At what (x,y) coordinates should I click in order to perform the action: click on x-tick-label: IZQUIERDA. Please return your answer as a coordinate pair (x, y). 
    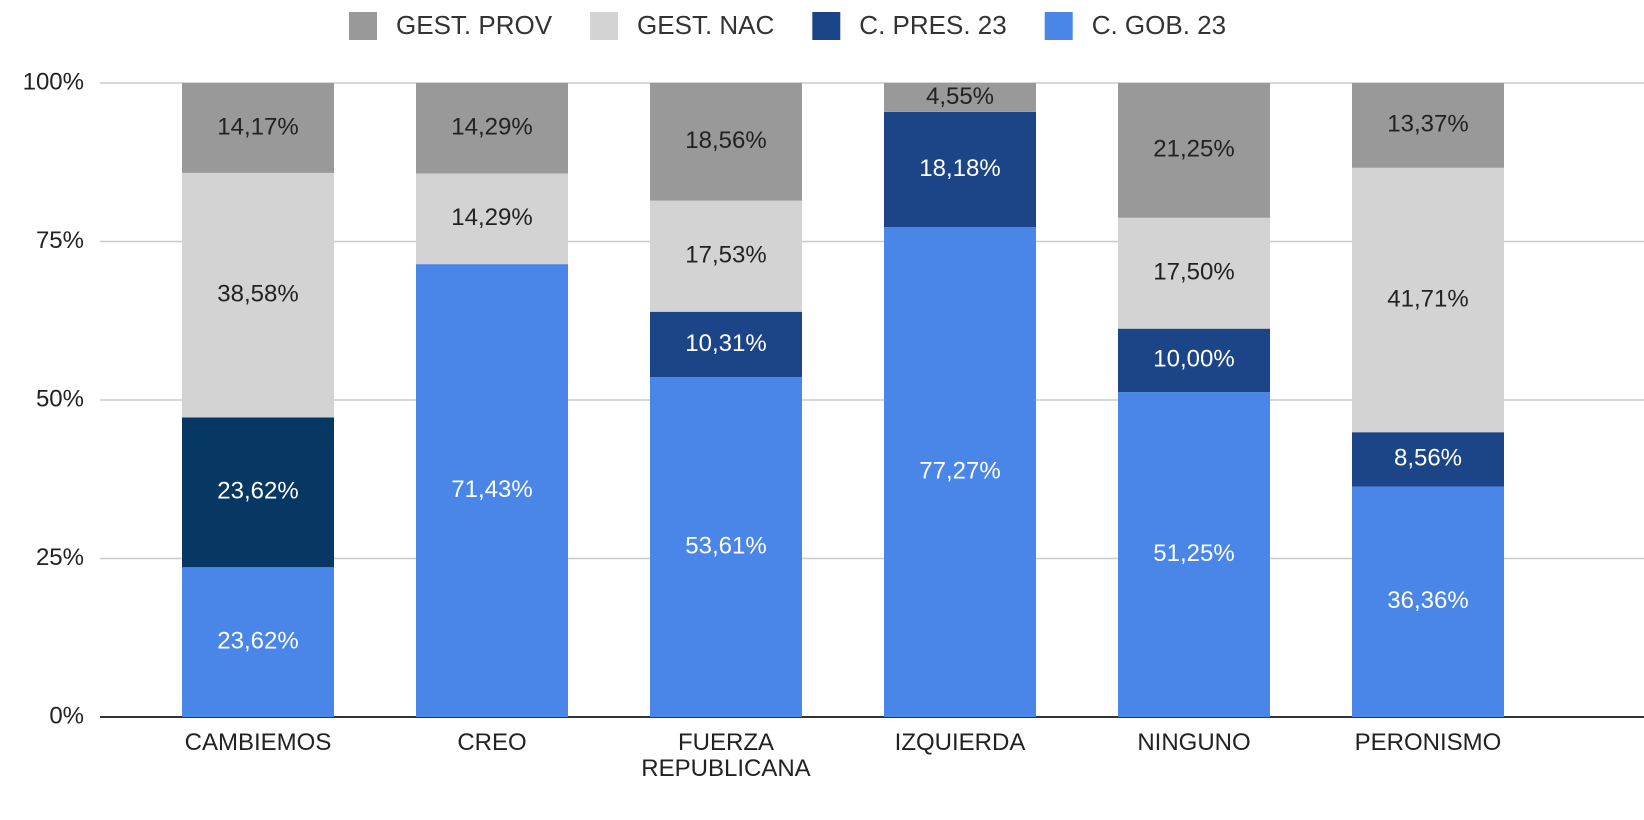
    Looking at the image, I should click on (960, 742).